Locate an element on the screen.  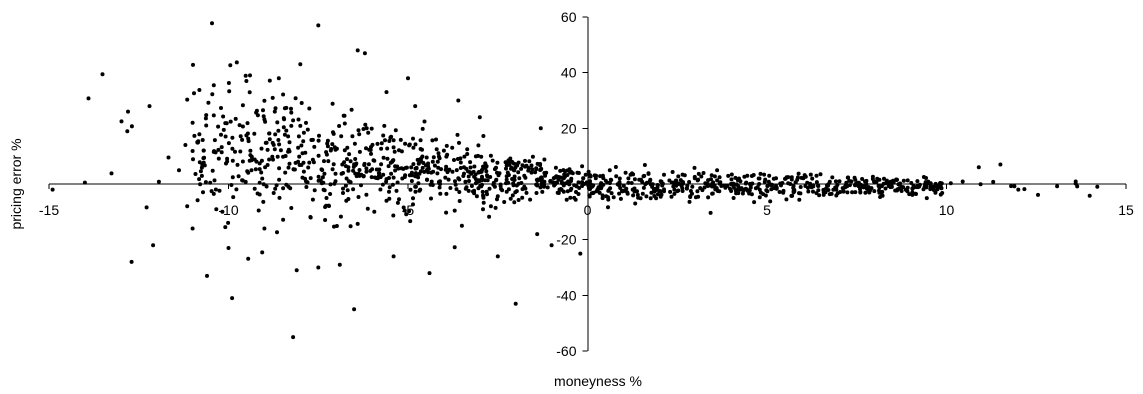
y-tick-label: 20 is located at coordinates (569, 128).